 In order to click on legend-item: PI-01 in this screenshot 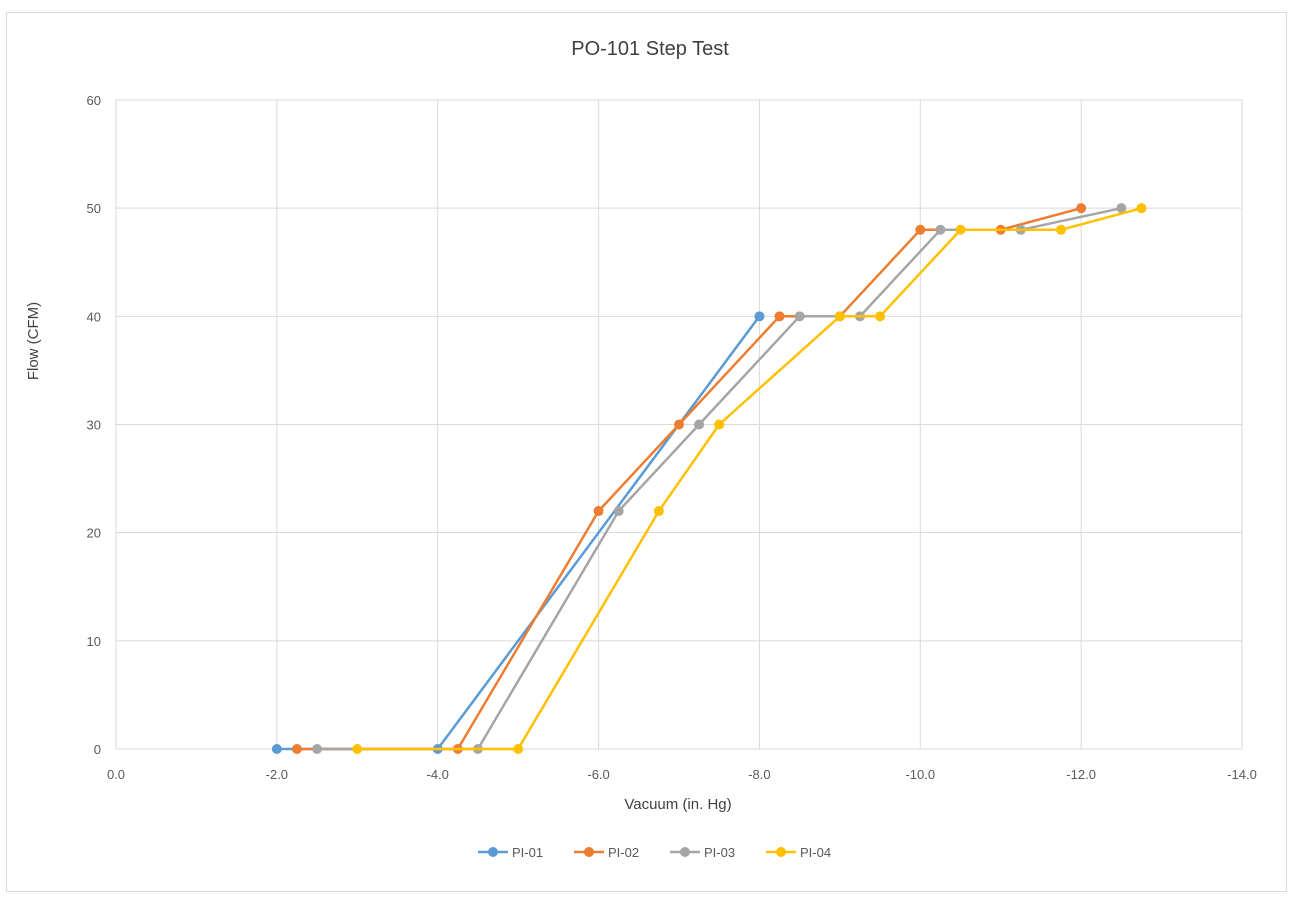, I will do `click(510, 852)`.